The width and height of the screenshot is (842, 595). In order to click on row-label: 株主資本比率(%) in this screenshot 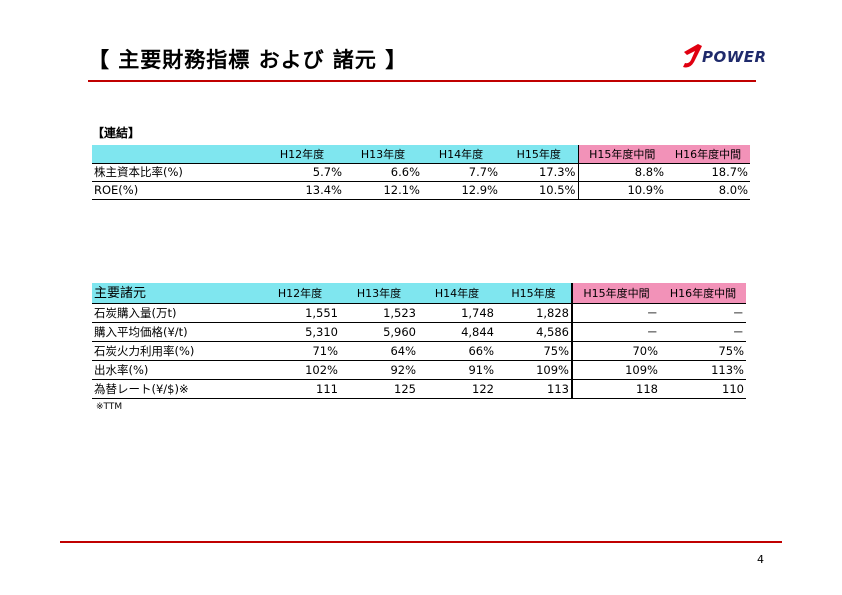, I will do `click(176, 172)`.